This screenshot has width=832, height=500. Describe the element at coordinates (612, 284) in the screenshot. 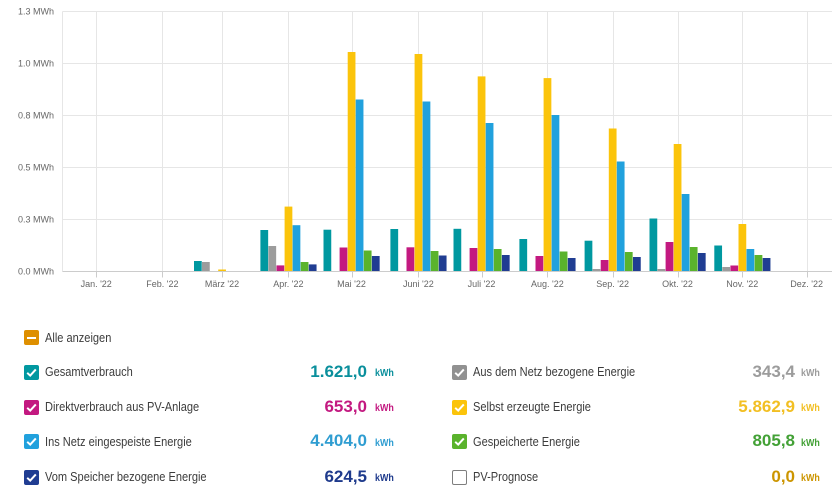

I see `svg-text: Sep. '22` at that location.